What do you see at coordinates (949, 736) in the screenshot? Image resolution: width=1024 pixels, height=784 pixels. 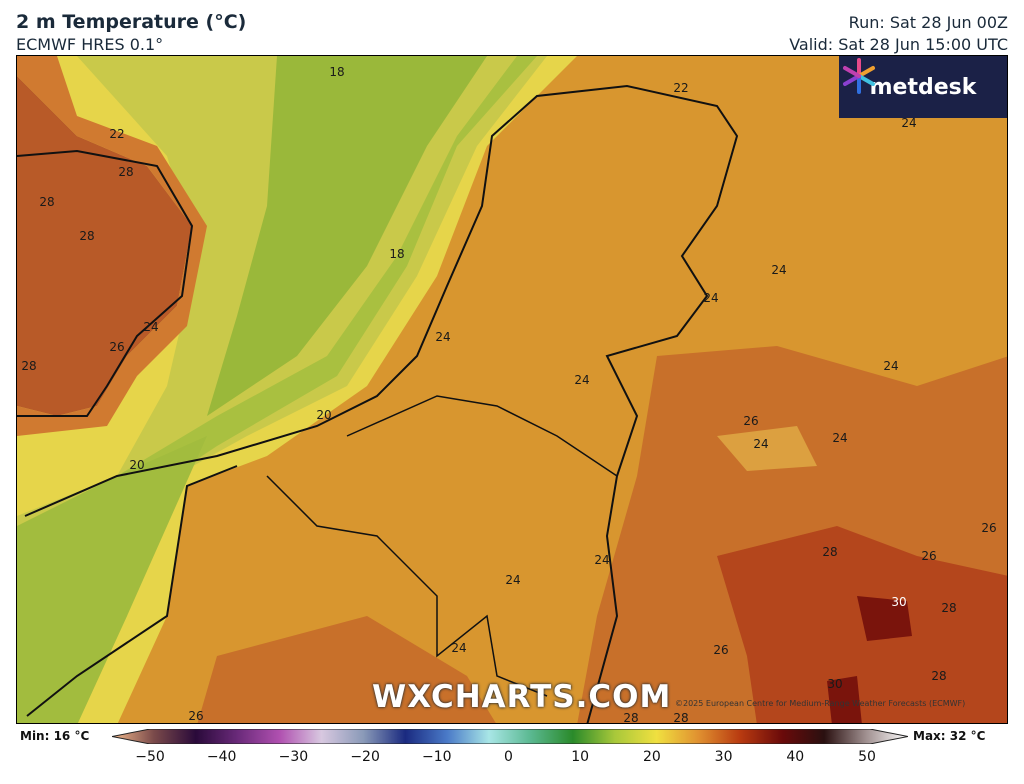 I see `max-label: Max: 32 °C` at bounding box center [949, 736].